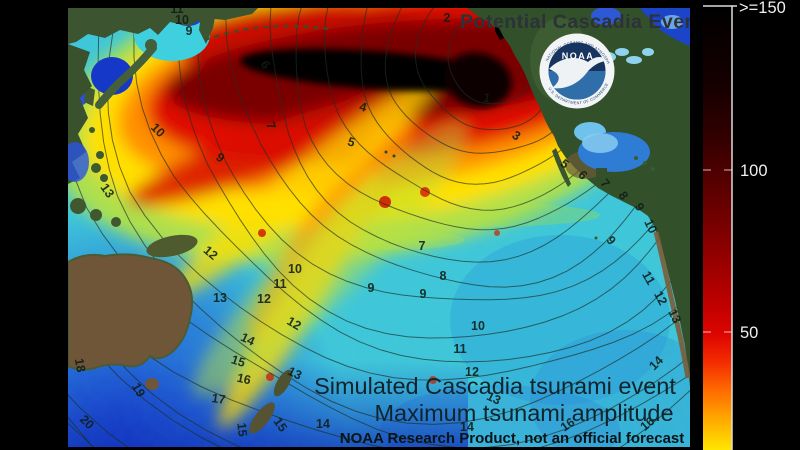 The height and width of the screenshot is (450, 800). What do you see at coordinates (596, 238) in the screenshot?
I see `galapagos-island` at bounding box center [596, 238].